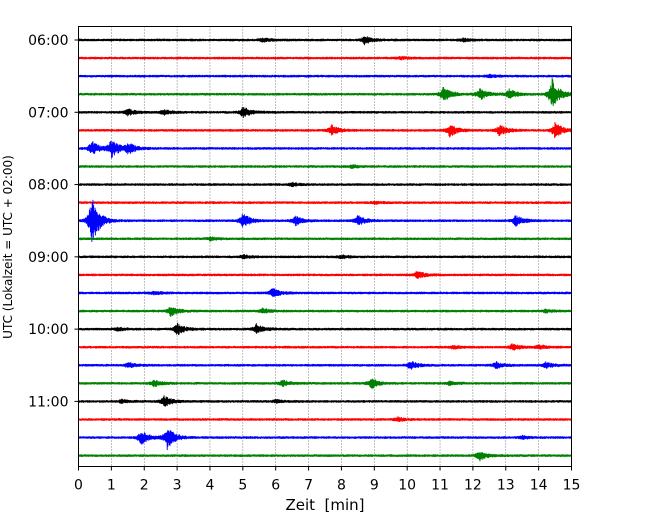 The width and height of the screenshot is (650, 520). I want to click on x-tick-label: 7, so click(308, 486).